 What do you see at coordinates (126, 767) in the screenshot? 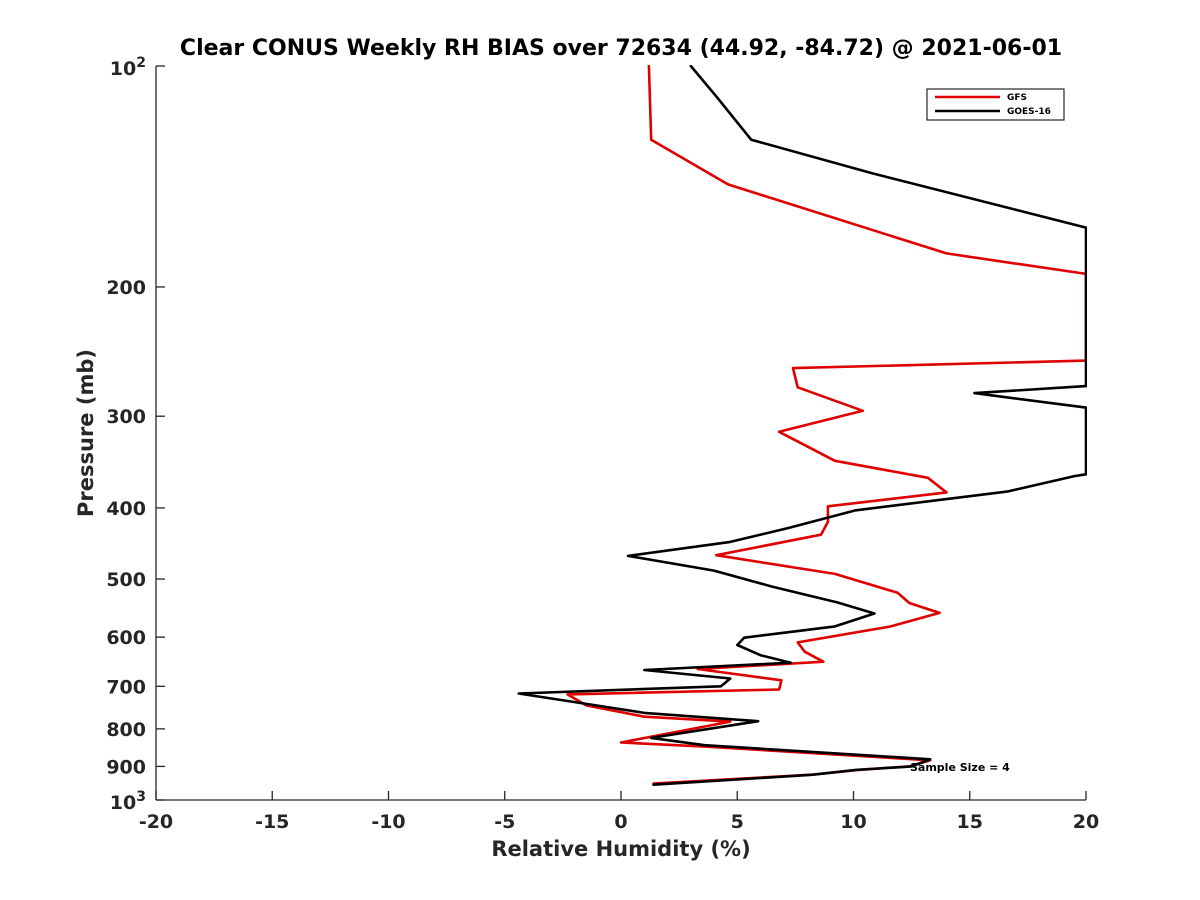
I see `y-tick-label: 900` at bounding box center [126, 767].